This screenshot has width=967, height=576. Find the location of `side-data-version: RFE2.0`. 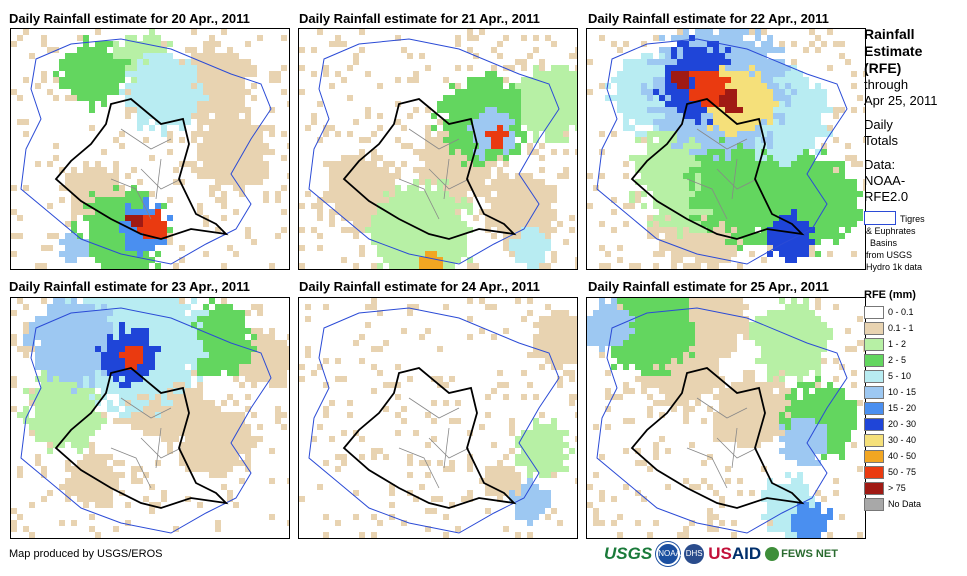

side-data-version: RFE2.0 is located at coordinates (886, 196).